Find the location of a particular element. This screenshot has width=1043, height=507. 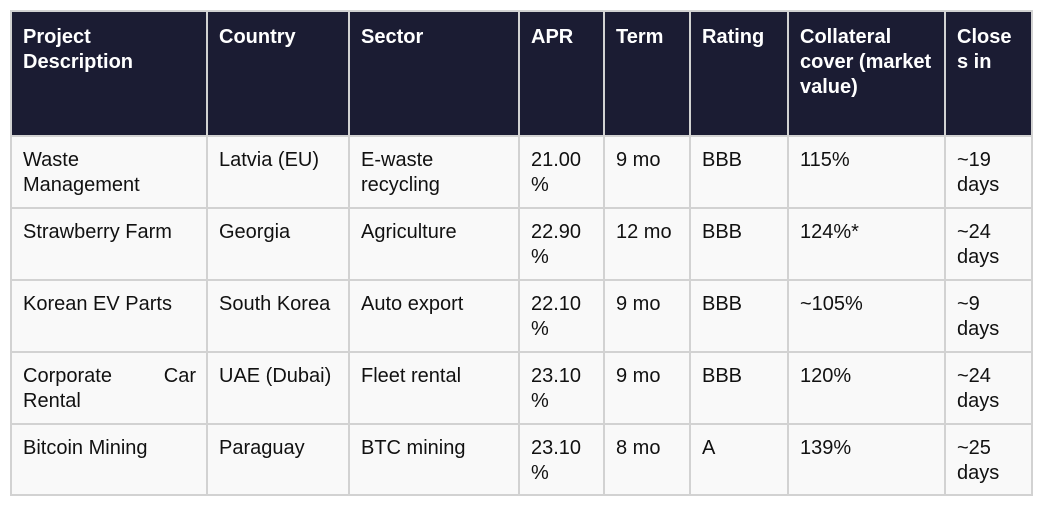

cell-project: Waste Management is located at coordinates (109, 172).